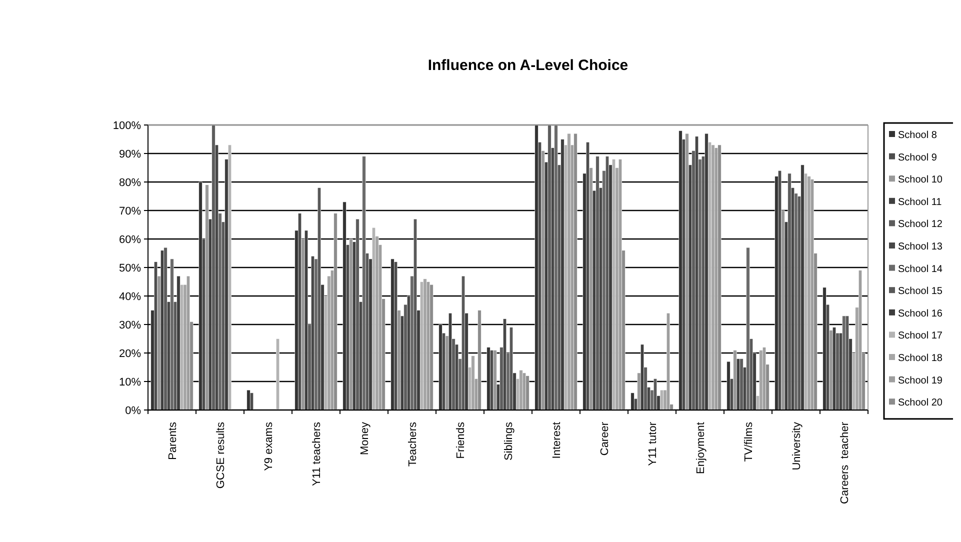 The height and width of the screenshot is (542, 961). I want to click on legend-label: School 14, so click(920, 269).